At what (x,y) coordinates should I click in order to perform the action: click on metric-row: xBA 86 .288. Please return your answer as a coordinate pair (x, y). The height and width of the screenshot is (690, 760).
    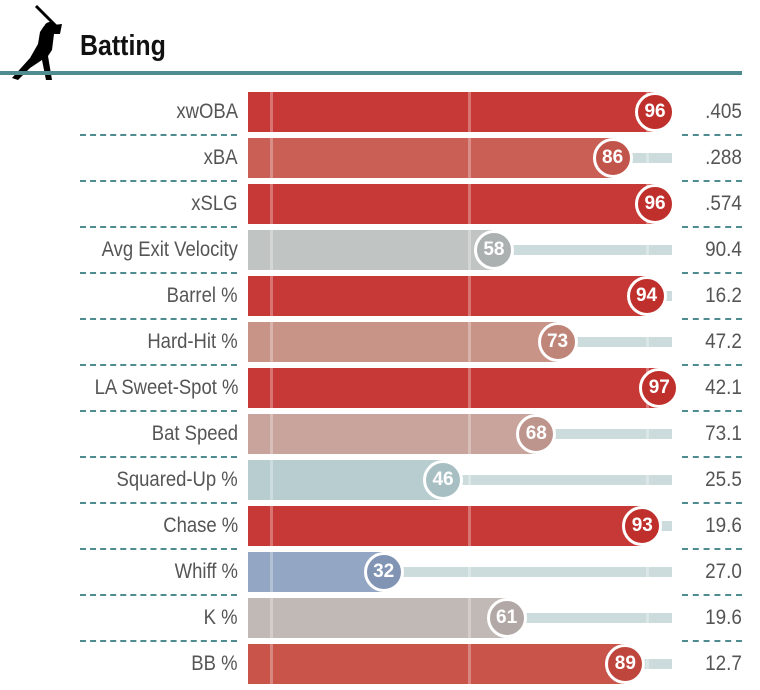
    Looking at the image, I should click on (380, 158).